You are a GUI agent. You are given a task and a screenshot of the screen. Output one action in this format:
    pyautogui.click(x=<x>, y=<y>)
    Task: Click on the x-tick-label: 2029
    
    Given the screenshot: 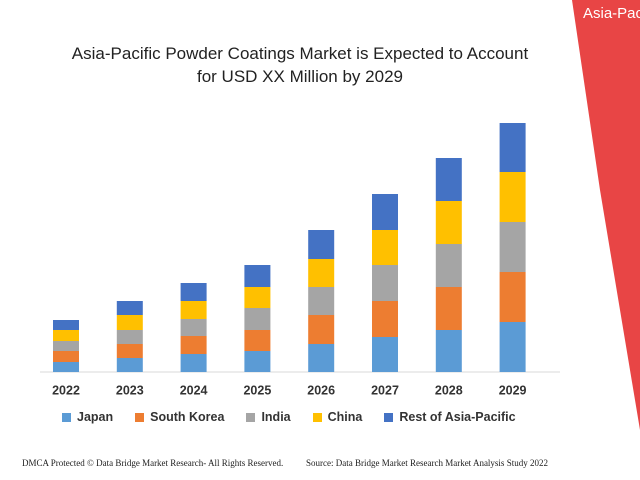 What is the action you would take?
    pyautogui.click(x=513, y=390)
    